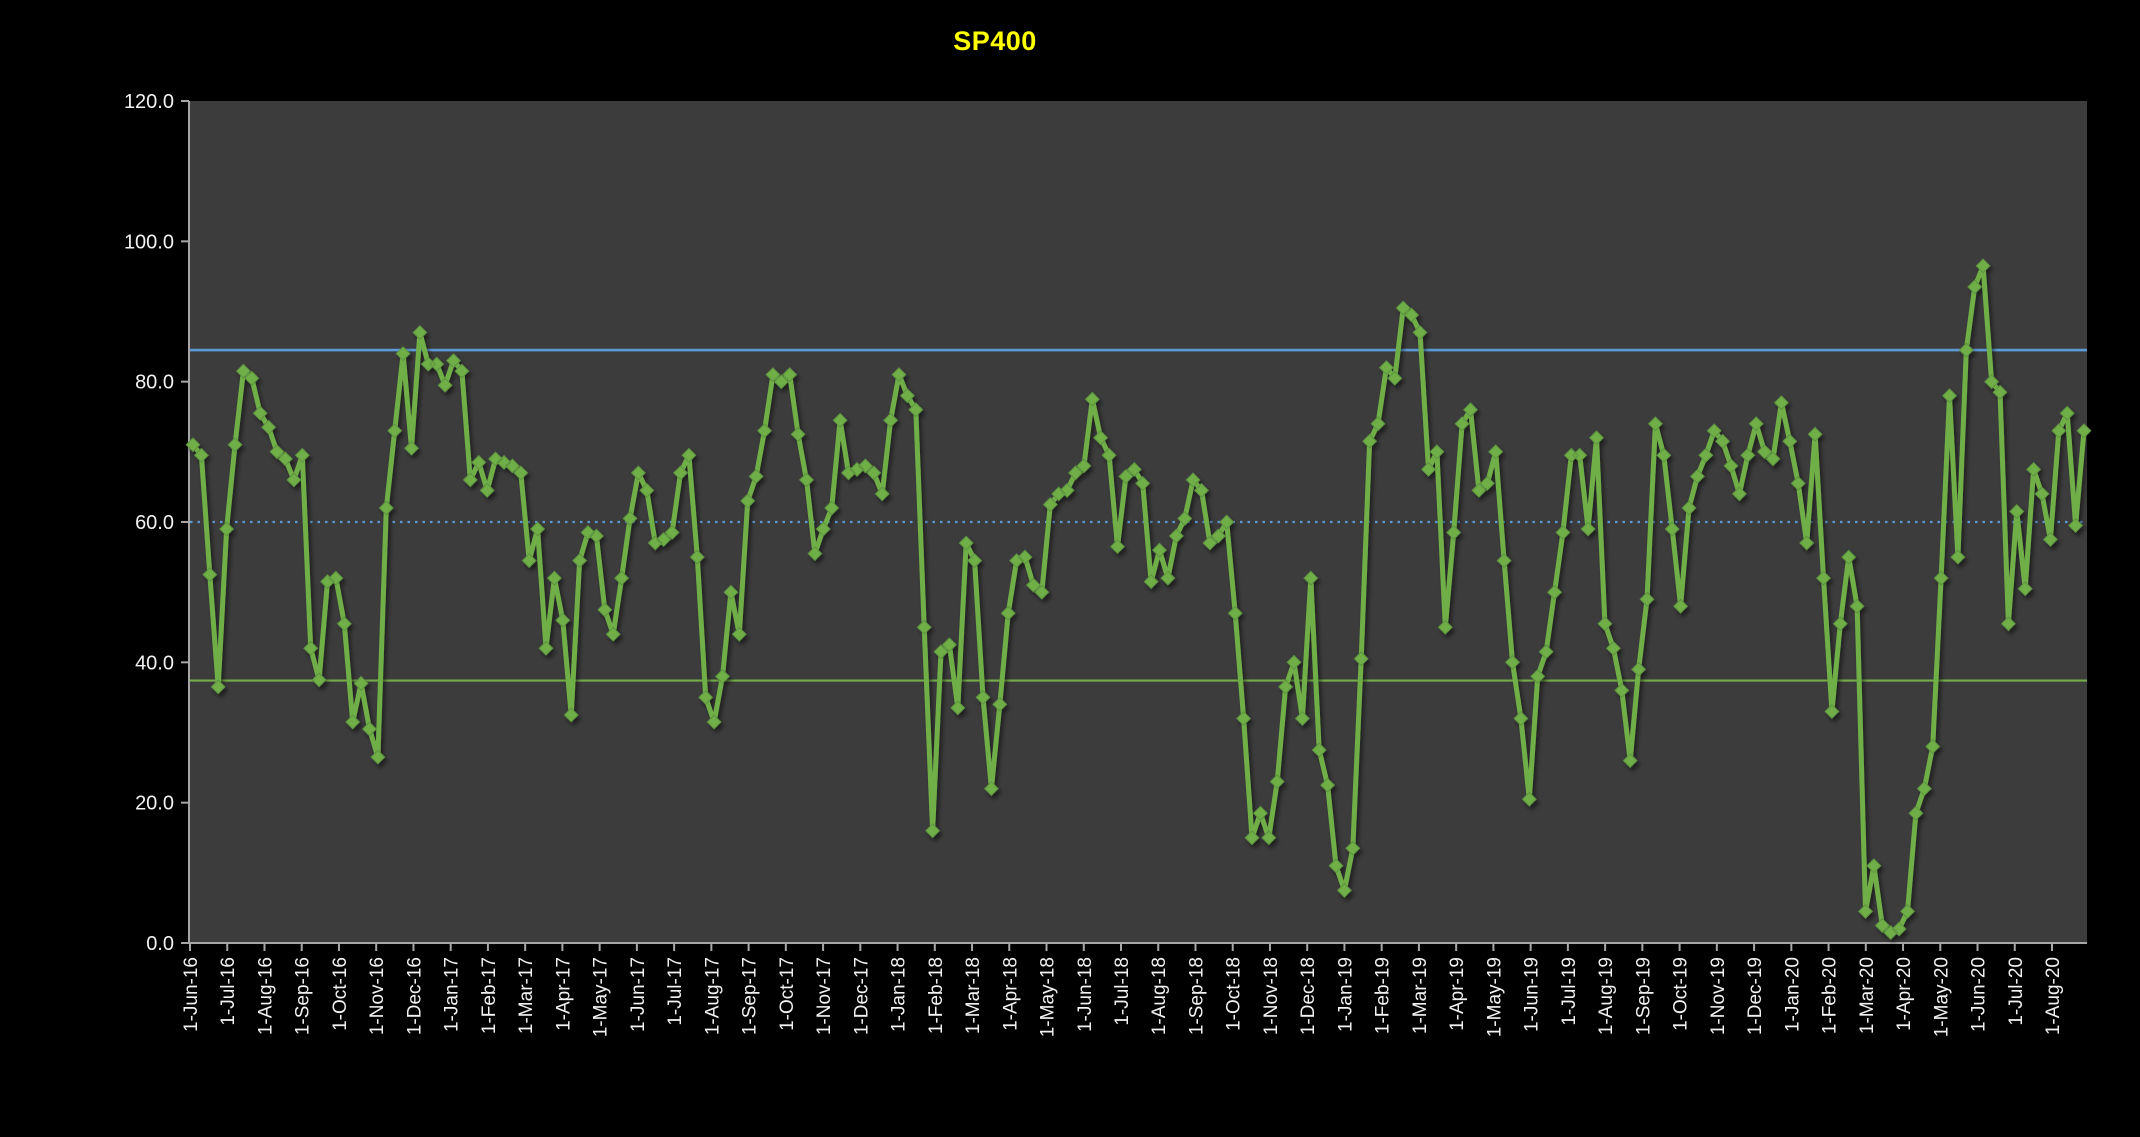 The image size is (2140, 1137). Describe the element at coordinates (1122, 991) in the screenshot. I see `x-tick-label: 1-Jul-18` at that location.